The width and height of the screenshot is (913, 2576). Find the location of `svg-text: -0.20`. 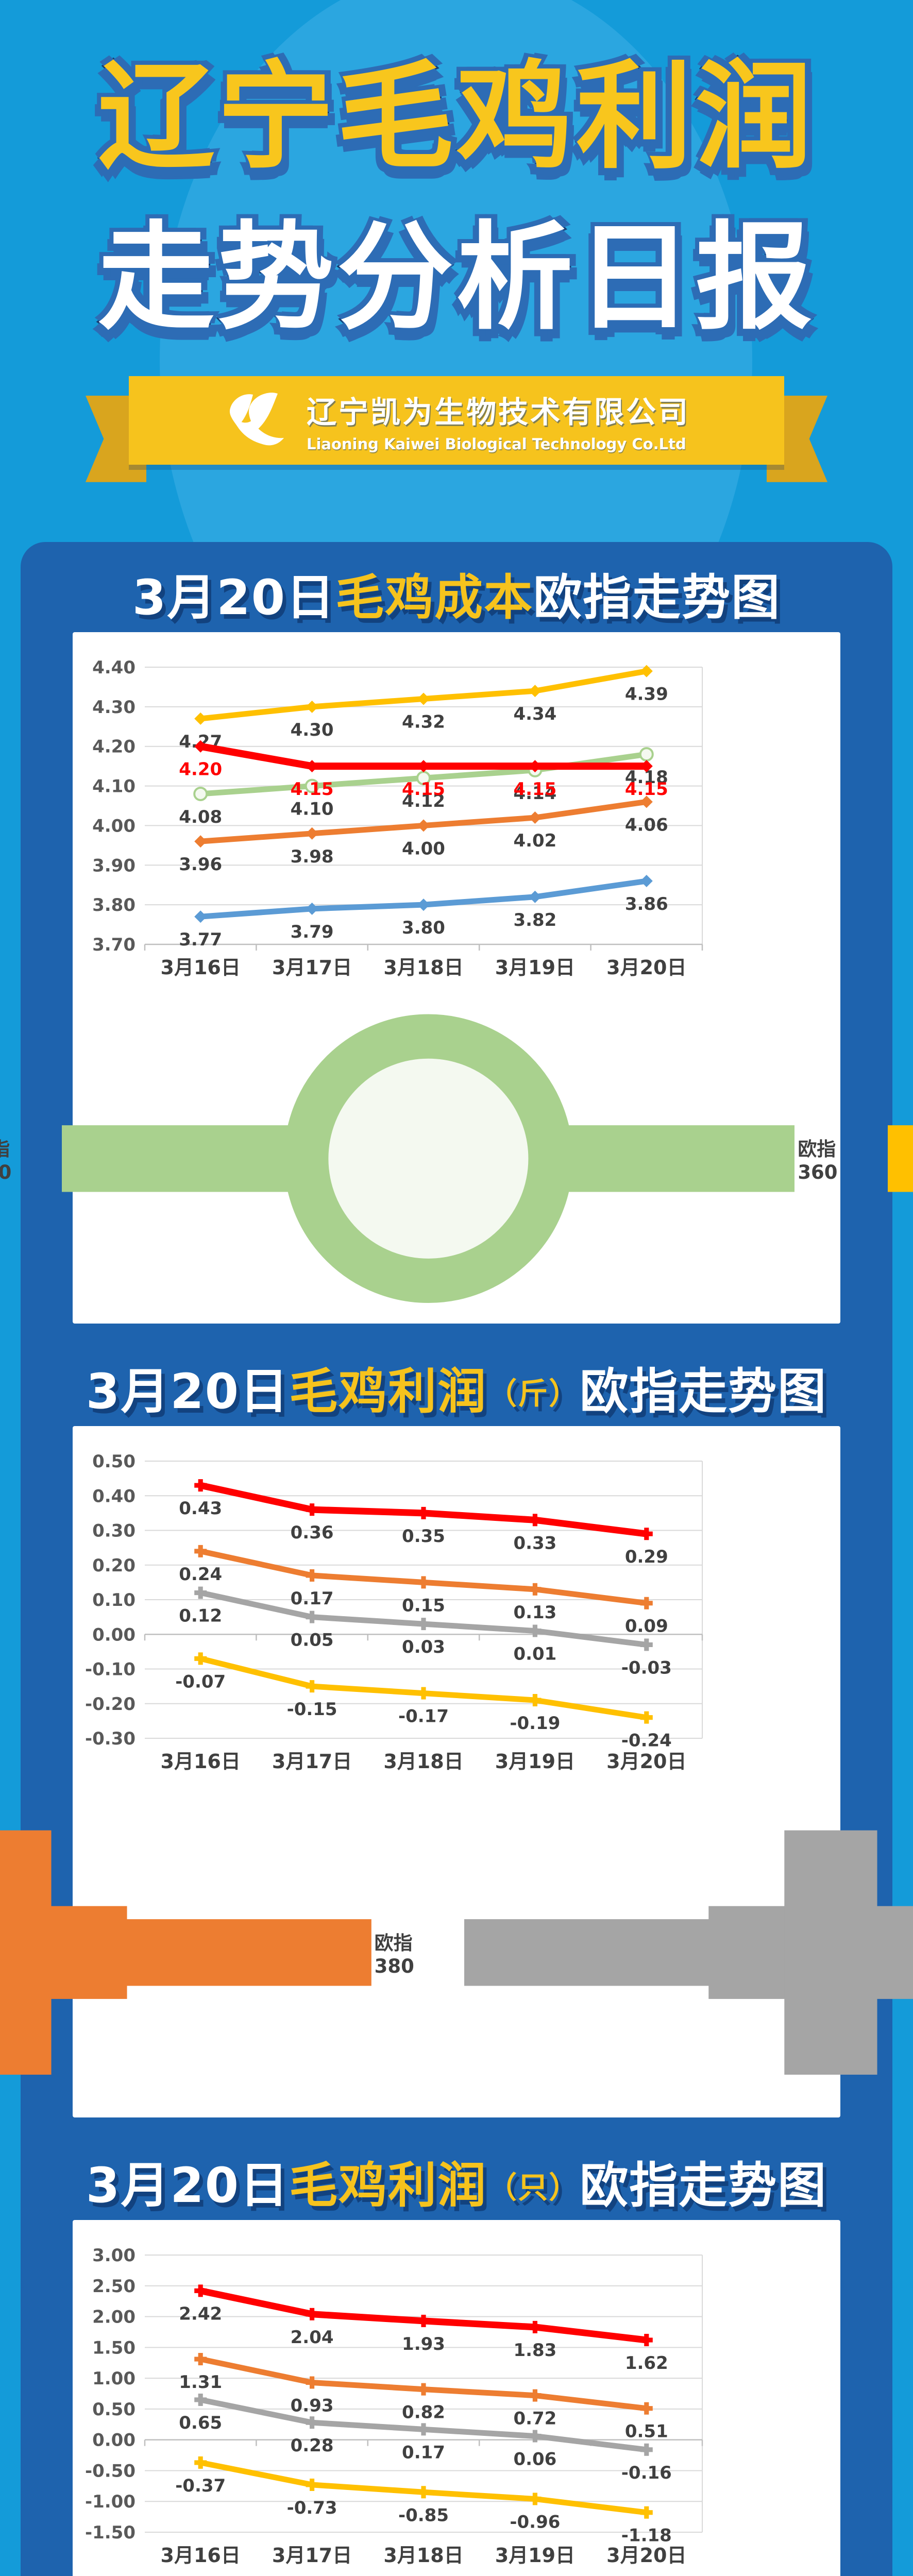

svg-text: -0.20 is located at coordinates (111, 1704).